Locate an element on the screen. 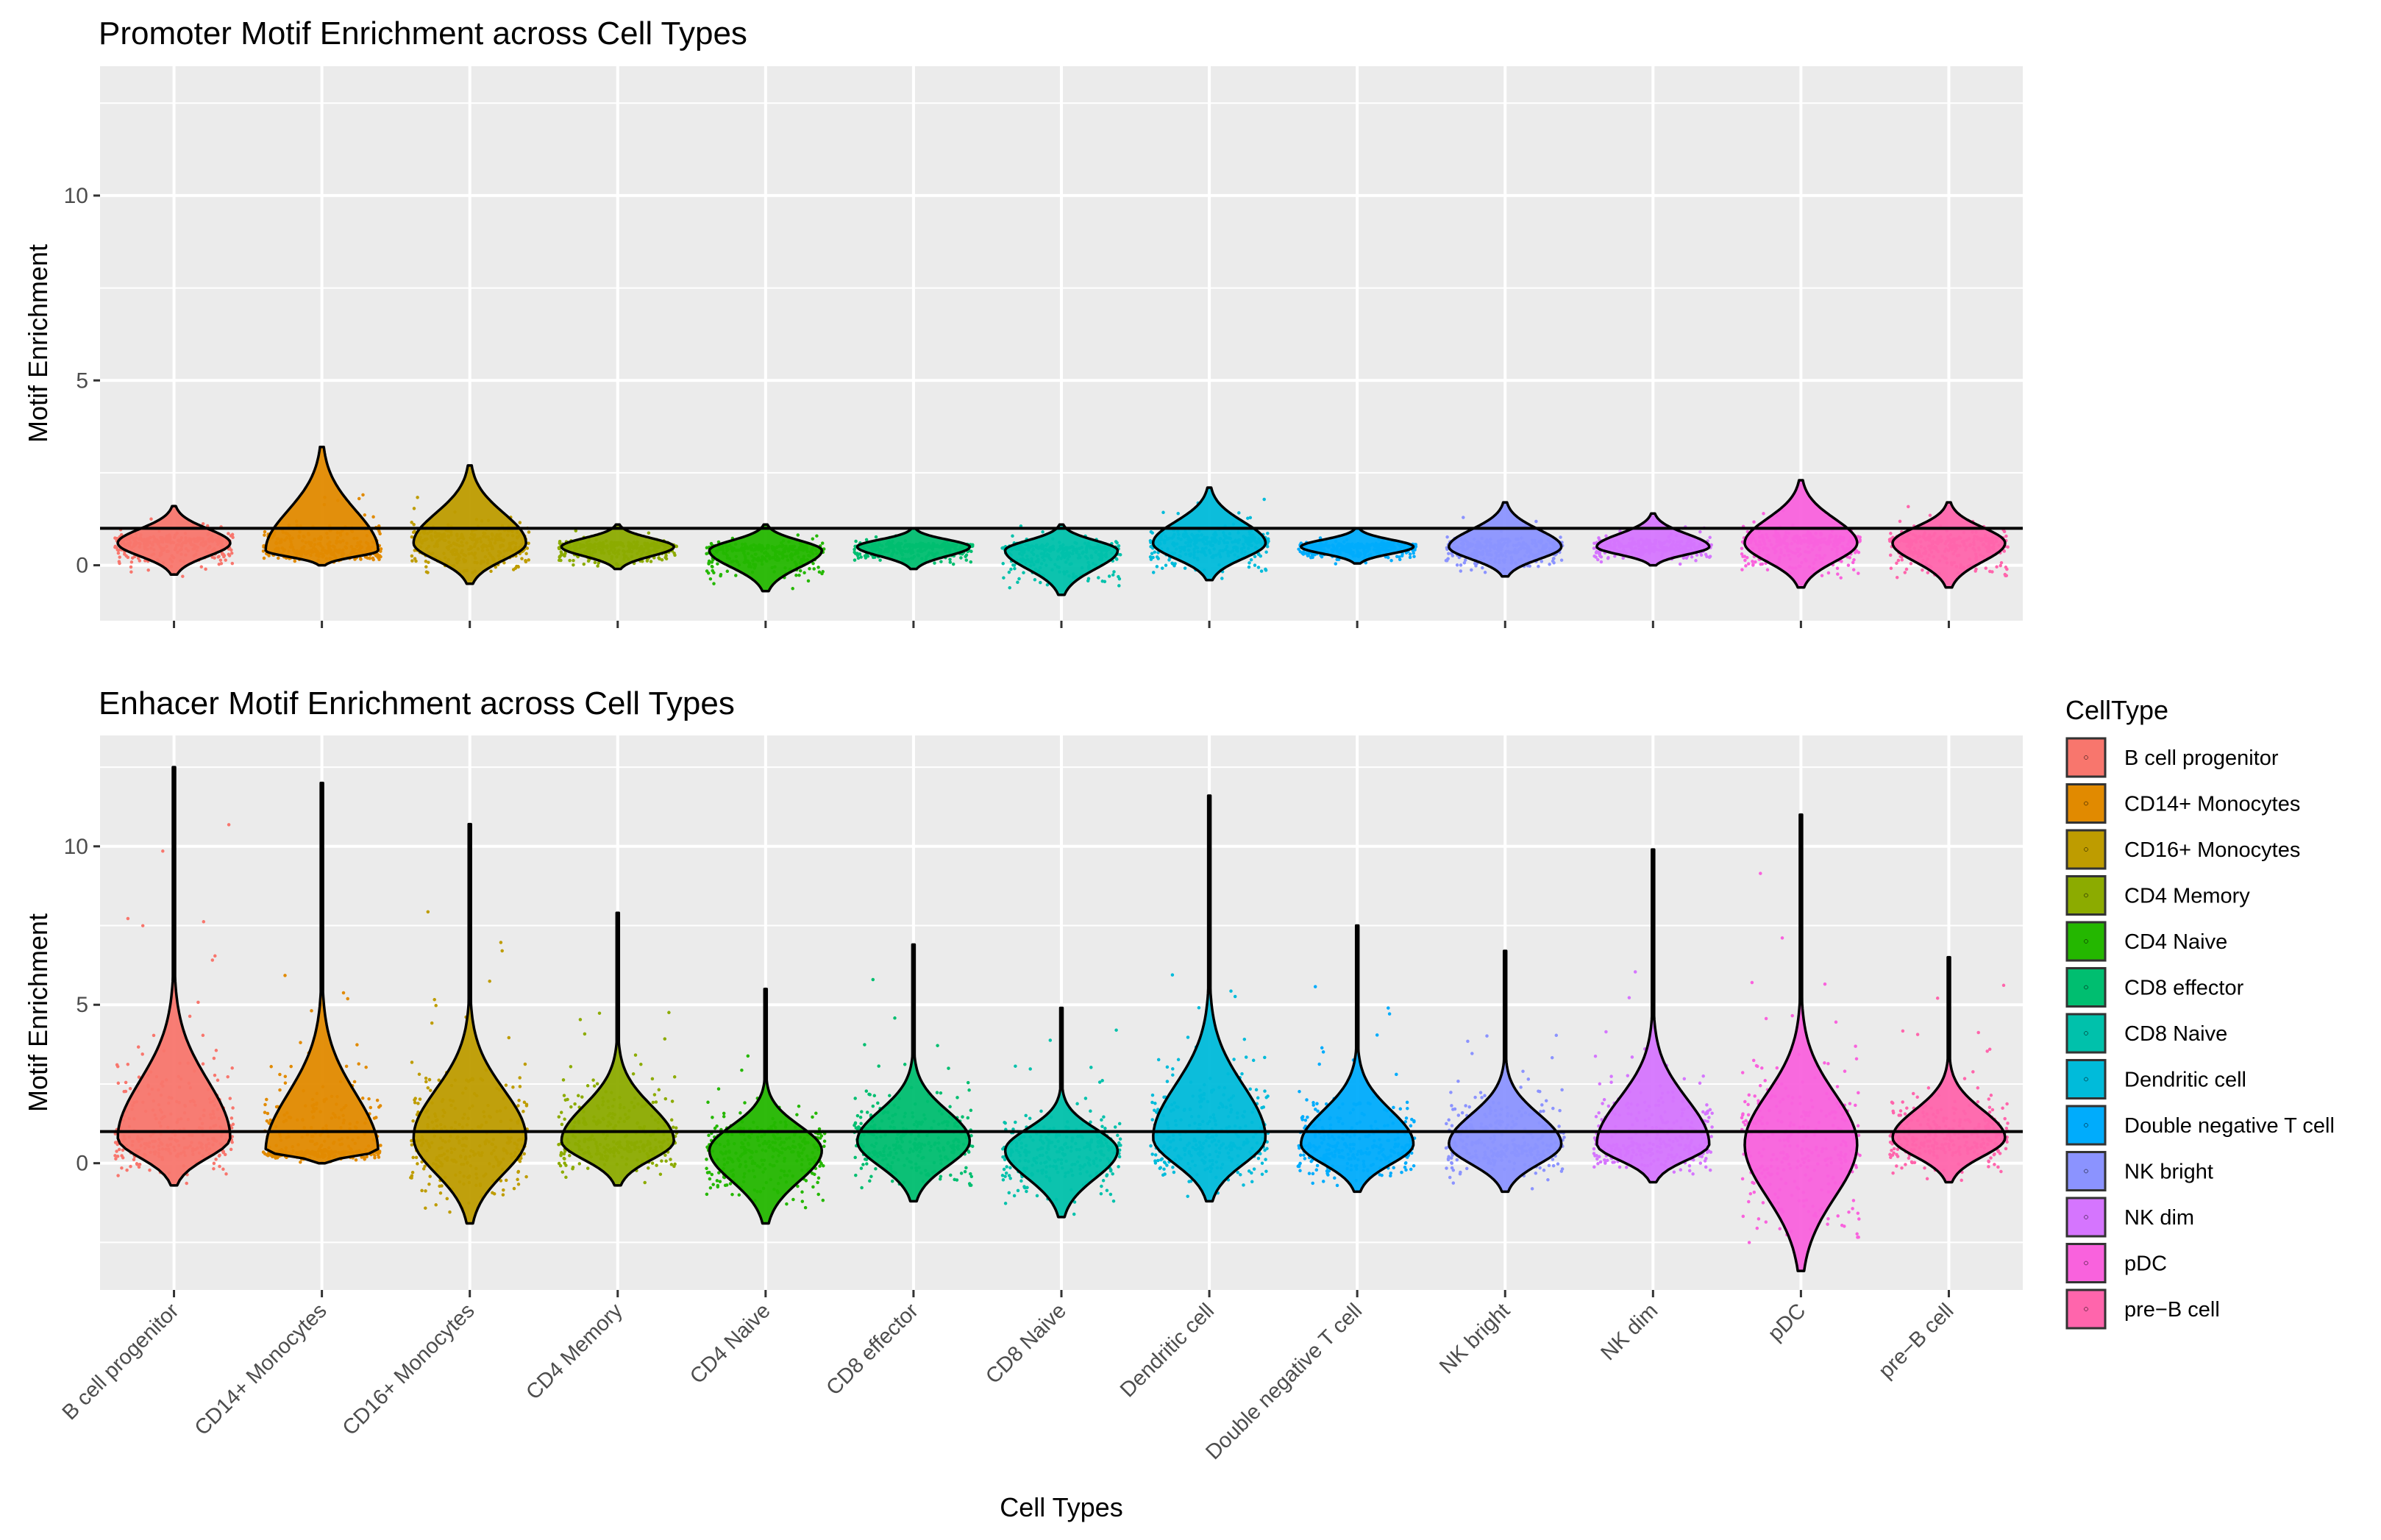  promoter-y-axis-title: Motif Enrichment is located at coordinates (38, 344).